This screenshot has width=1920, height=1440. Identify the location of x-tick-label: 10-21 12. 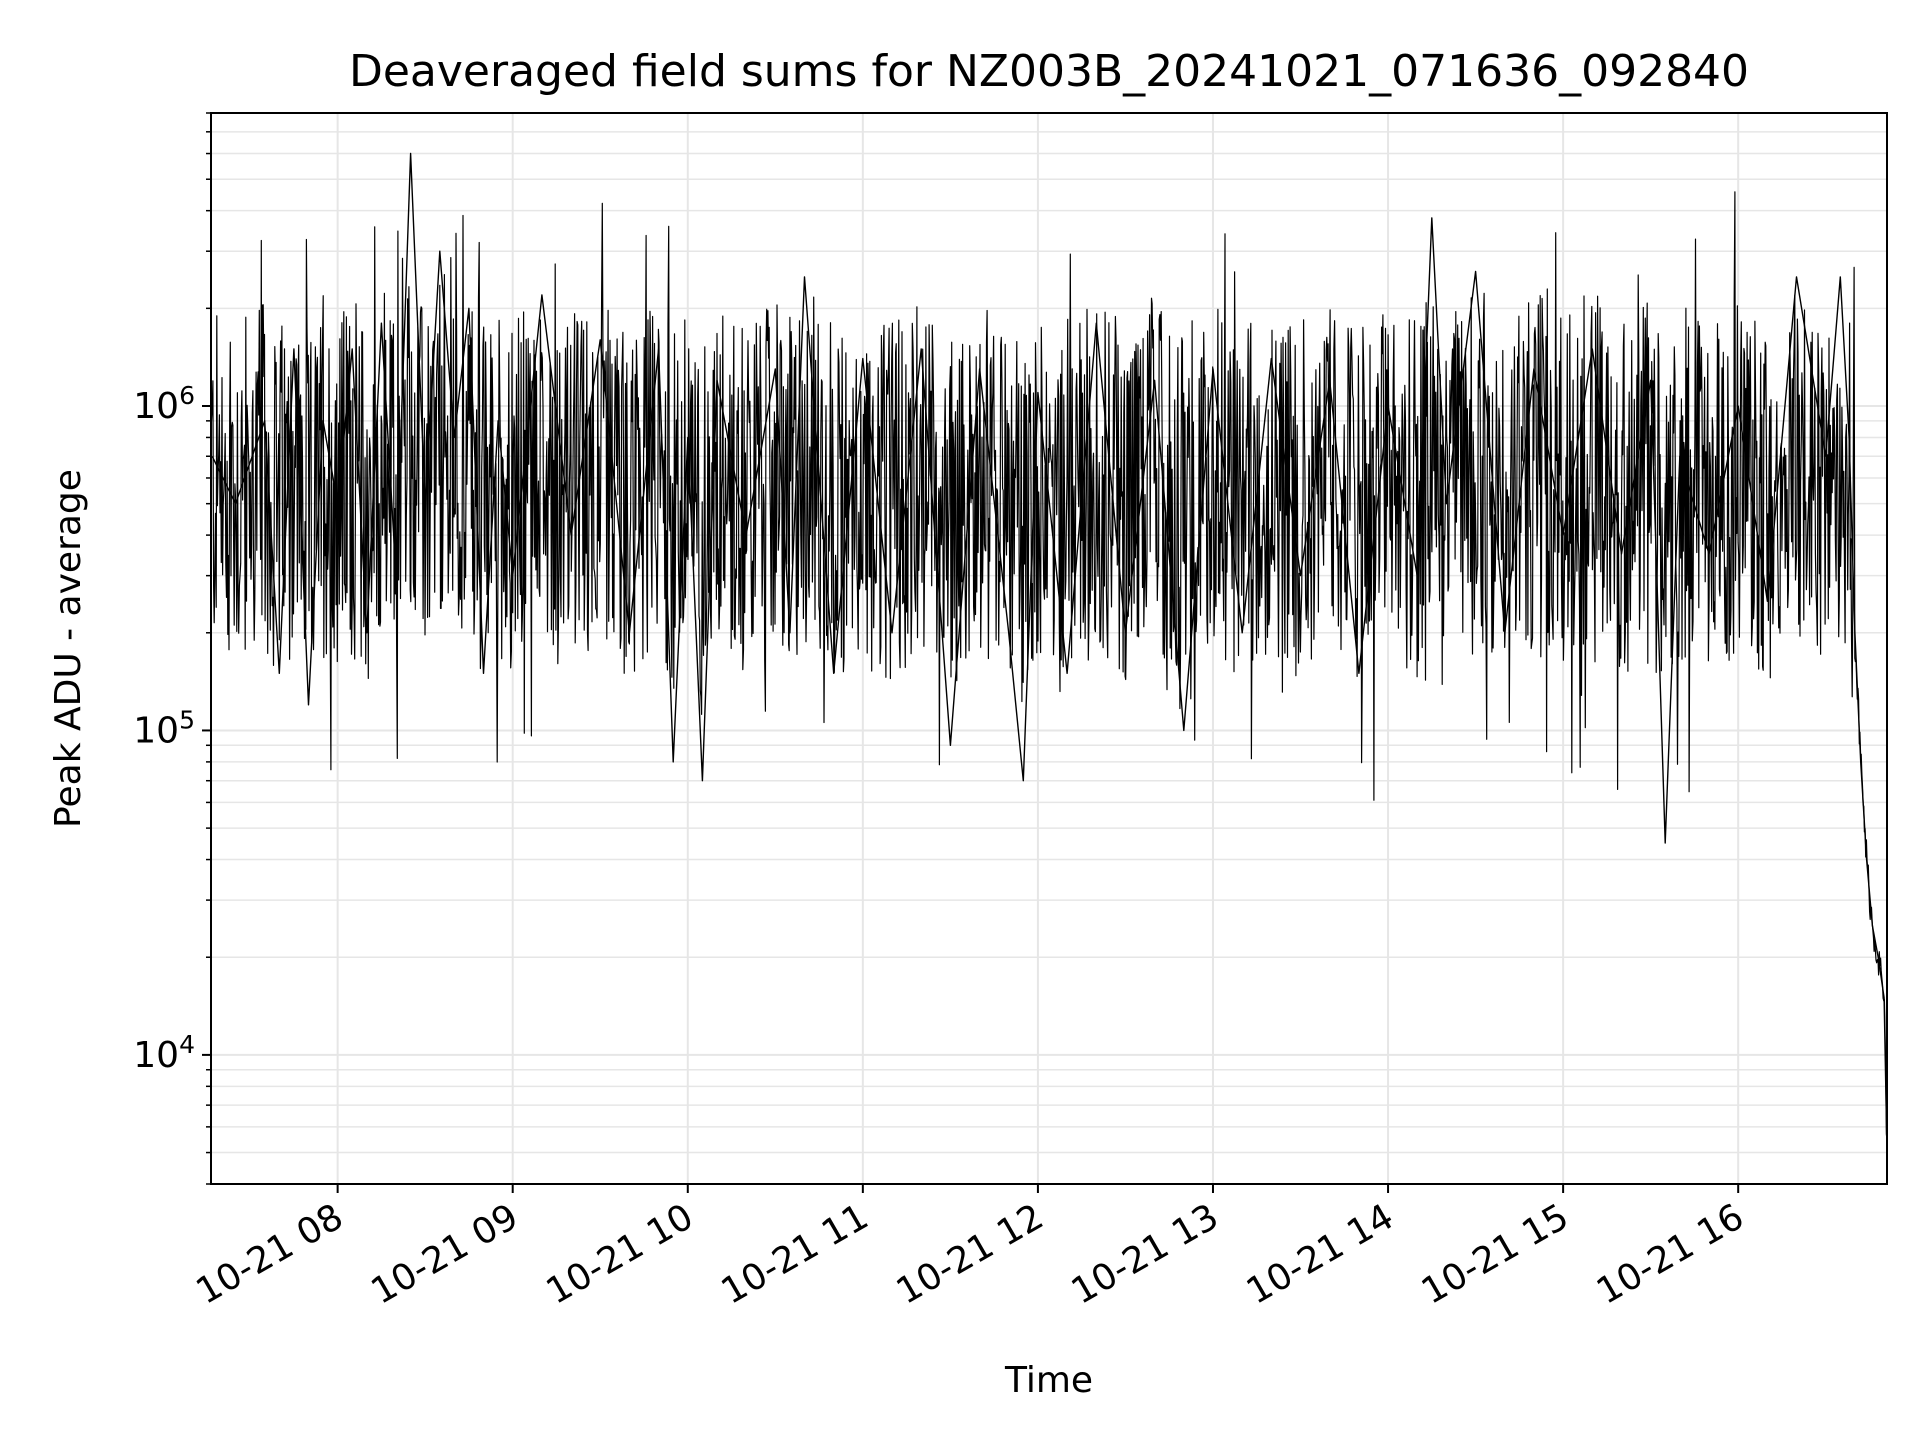
(970, 1254).